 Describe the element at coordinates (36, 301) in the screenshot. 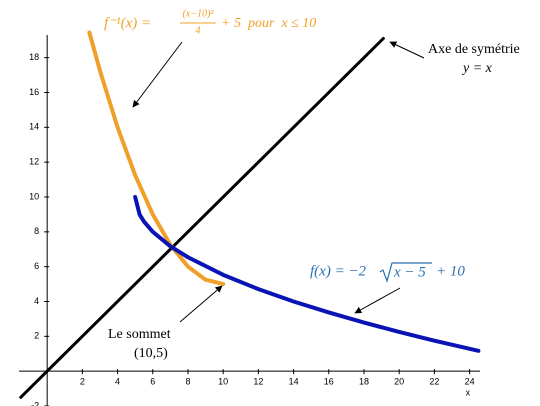

I see `y-tick-label: 4` at that location.